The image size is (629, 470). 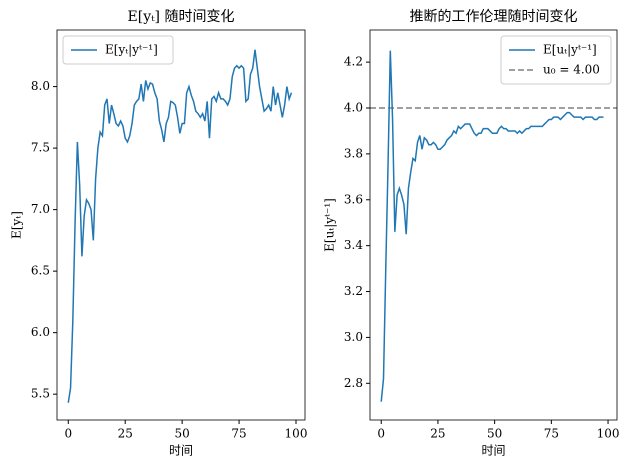 I want to click on y-tick-label: 5.5, so click(x=40, y=394).